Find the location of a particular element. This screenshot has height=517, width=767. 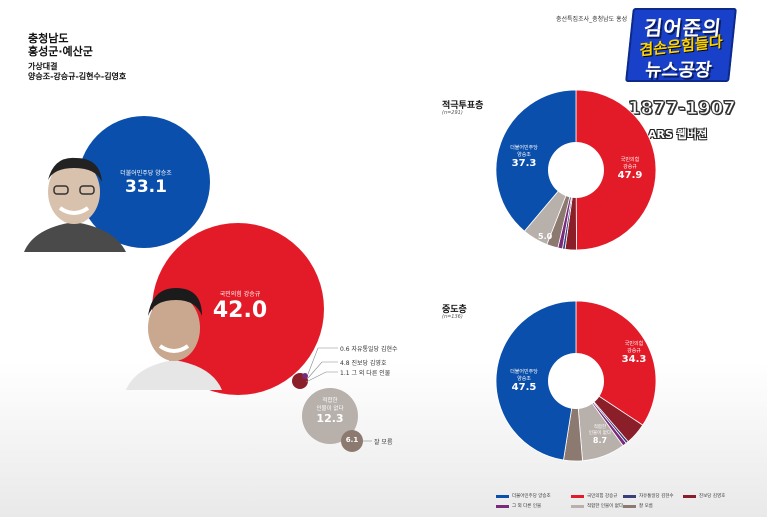

bubble-red is located at coordinates (238, 309).